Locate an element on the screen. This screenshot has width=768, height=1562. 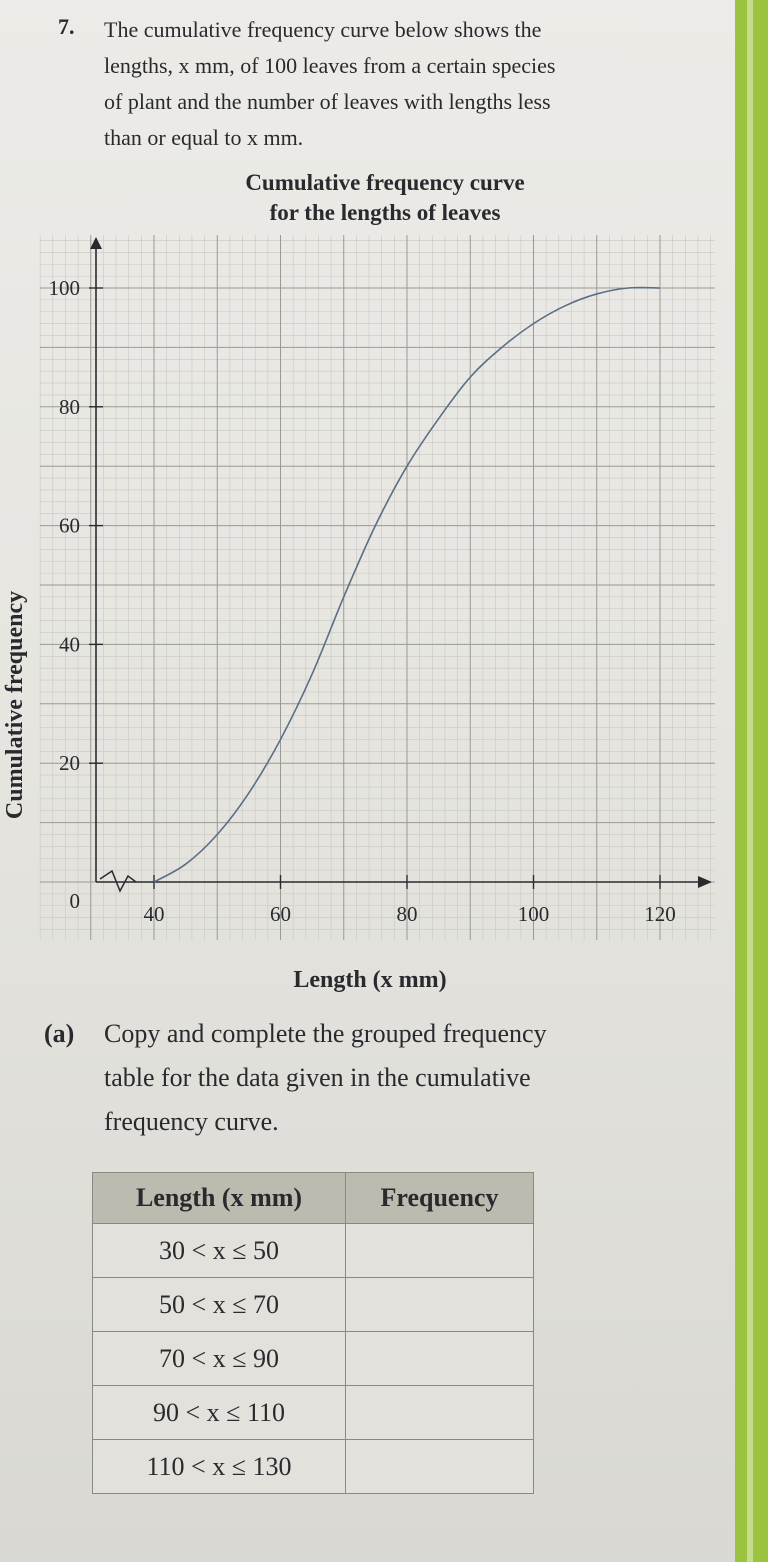
length-cell: 50 < x ≤ 70 is located at coordinates (219, 1304).